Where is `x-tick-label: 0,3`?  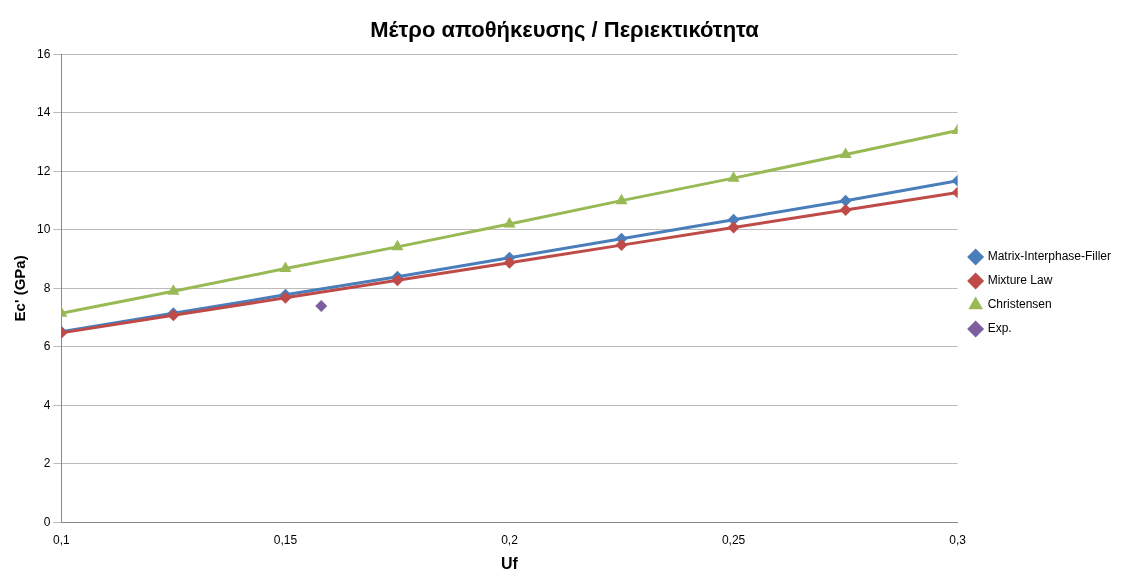
x-tick-label: 0,3 is located at coordinates (958, 539).